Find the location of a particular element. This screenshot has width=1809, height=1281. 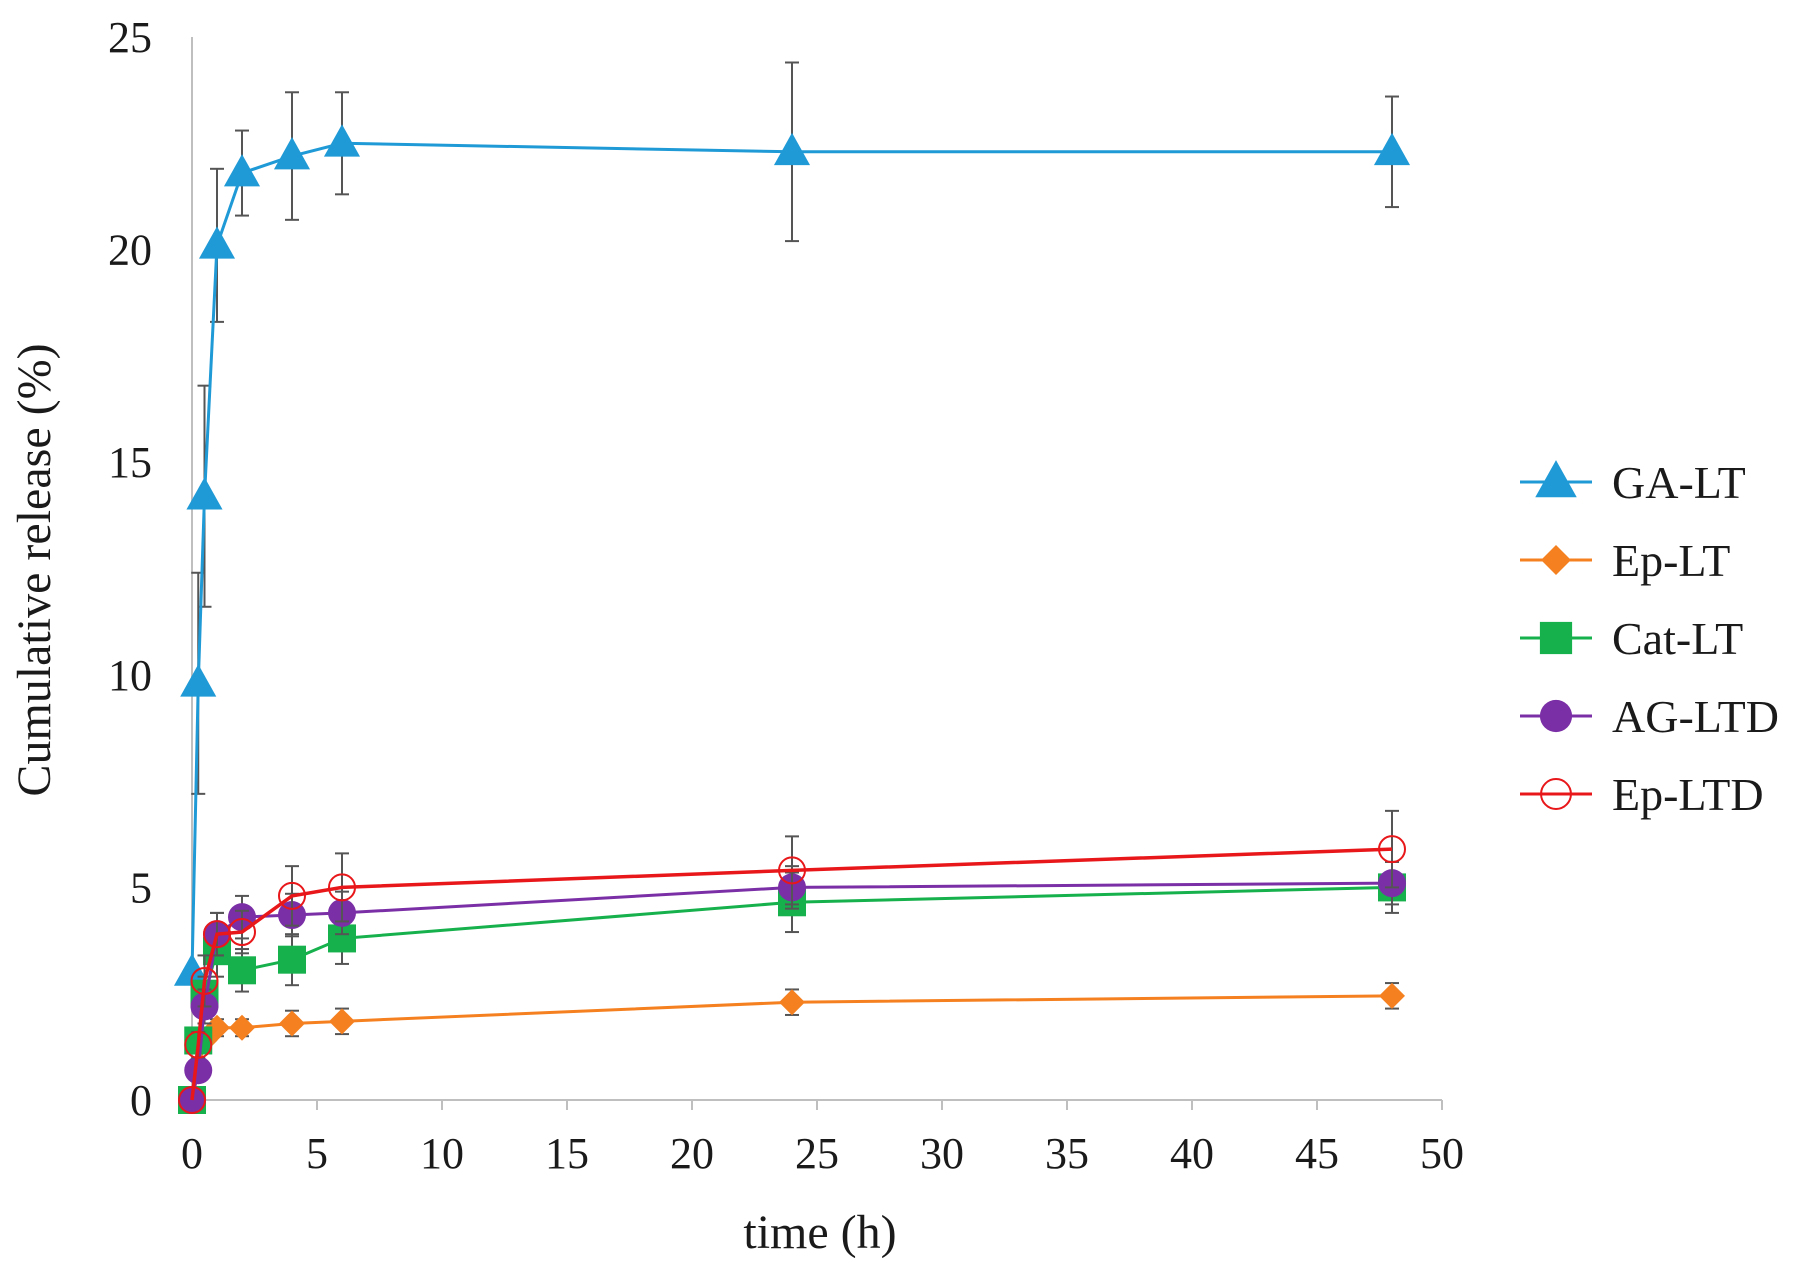

legend-item-ga-lt: GA-LT is located at coordinates (1633, 482).